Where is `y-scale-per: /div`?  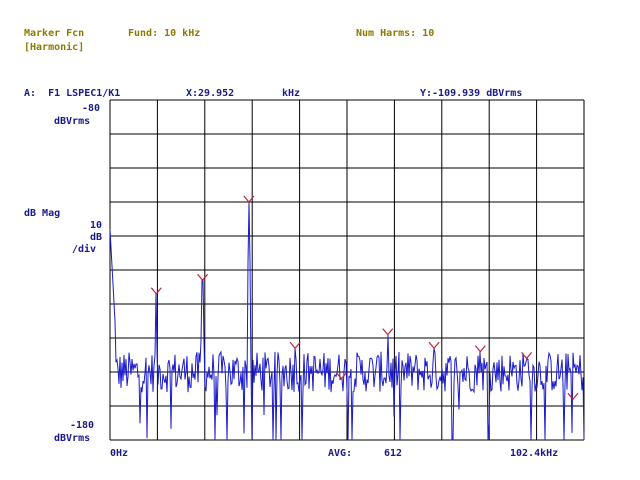
y-scale-per: /div is located at coordinates (84, 249).